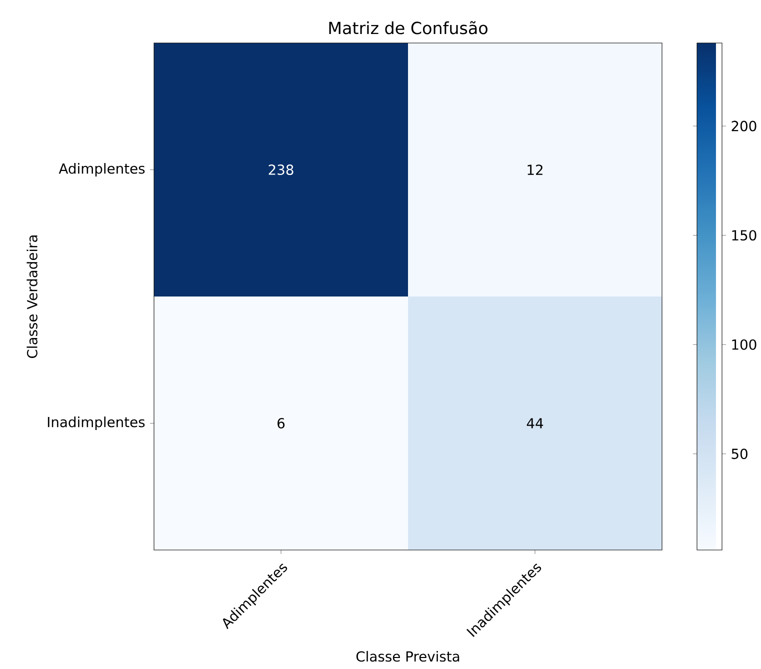  What do you see at coordinates (281, 169) in the screenshot?
I see `data-label: 238` at bounding box center [281, 169].